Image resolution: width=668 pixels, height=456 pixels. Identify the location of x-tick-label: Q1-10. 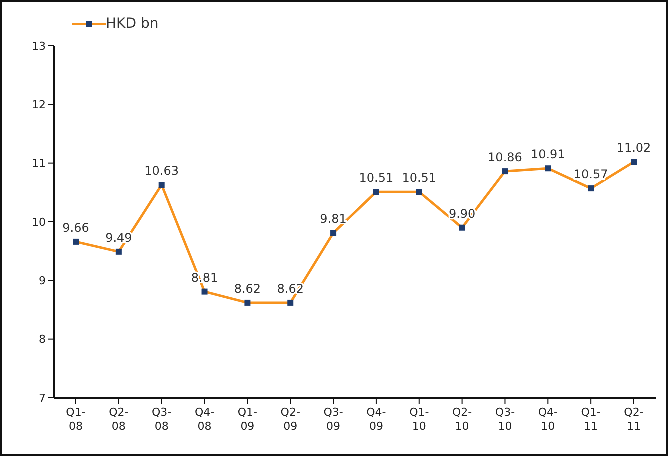
(420, 419).